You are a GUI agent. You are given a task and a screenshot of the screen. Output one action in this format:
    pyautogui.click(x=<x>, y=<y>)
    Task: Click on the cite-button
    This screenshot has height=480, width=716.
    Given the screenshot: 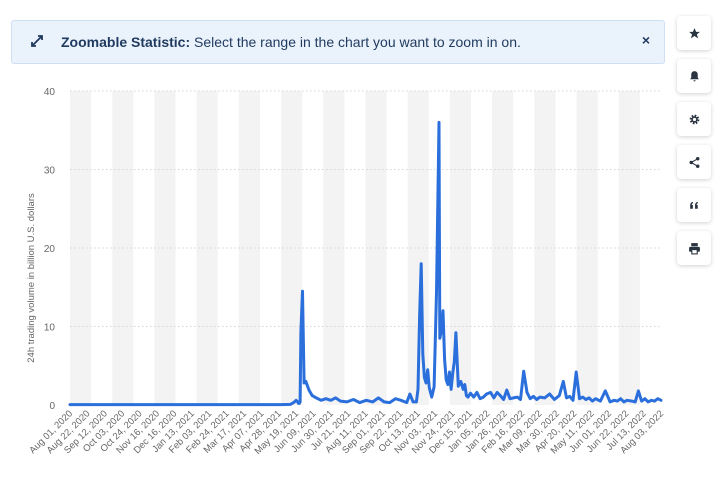 What is the action you would take?
    pyautogui.click(x=694, y=205)
    